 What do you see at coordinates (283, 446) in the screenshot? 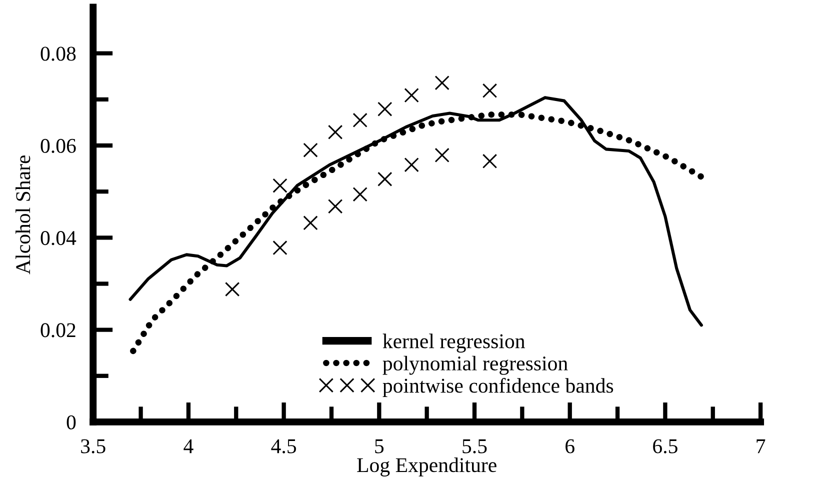
I see `x-tick-label: 4.5` at bounding box center [283, 446].